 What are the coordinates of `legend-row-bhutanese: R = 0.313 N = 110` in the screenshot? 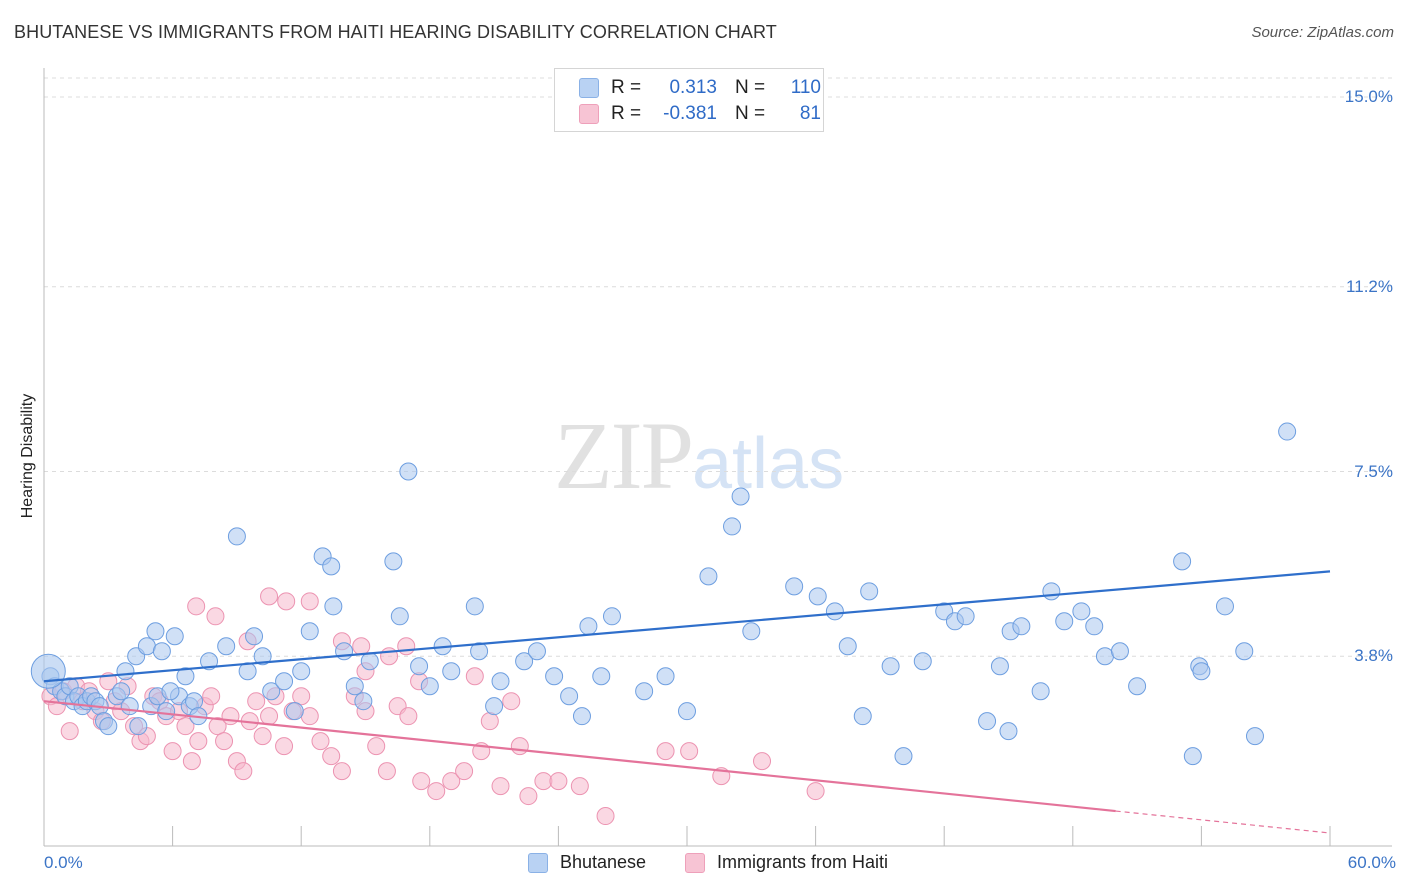 It's located at (700, 88).